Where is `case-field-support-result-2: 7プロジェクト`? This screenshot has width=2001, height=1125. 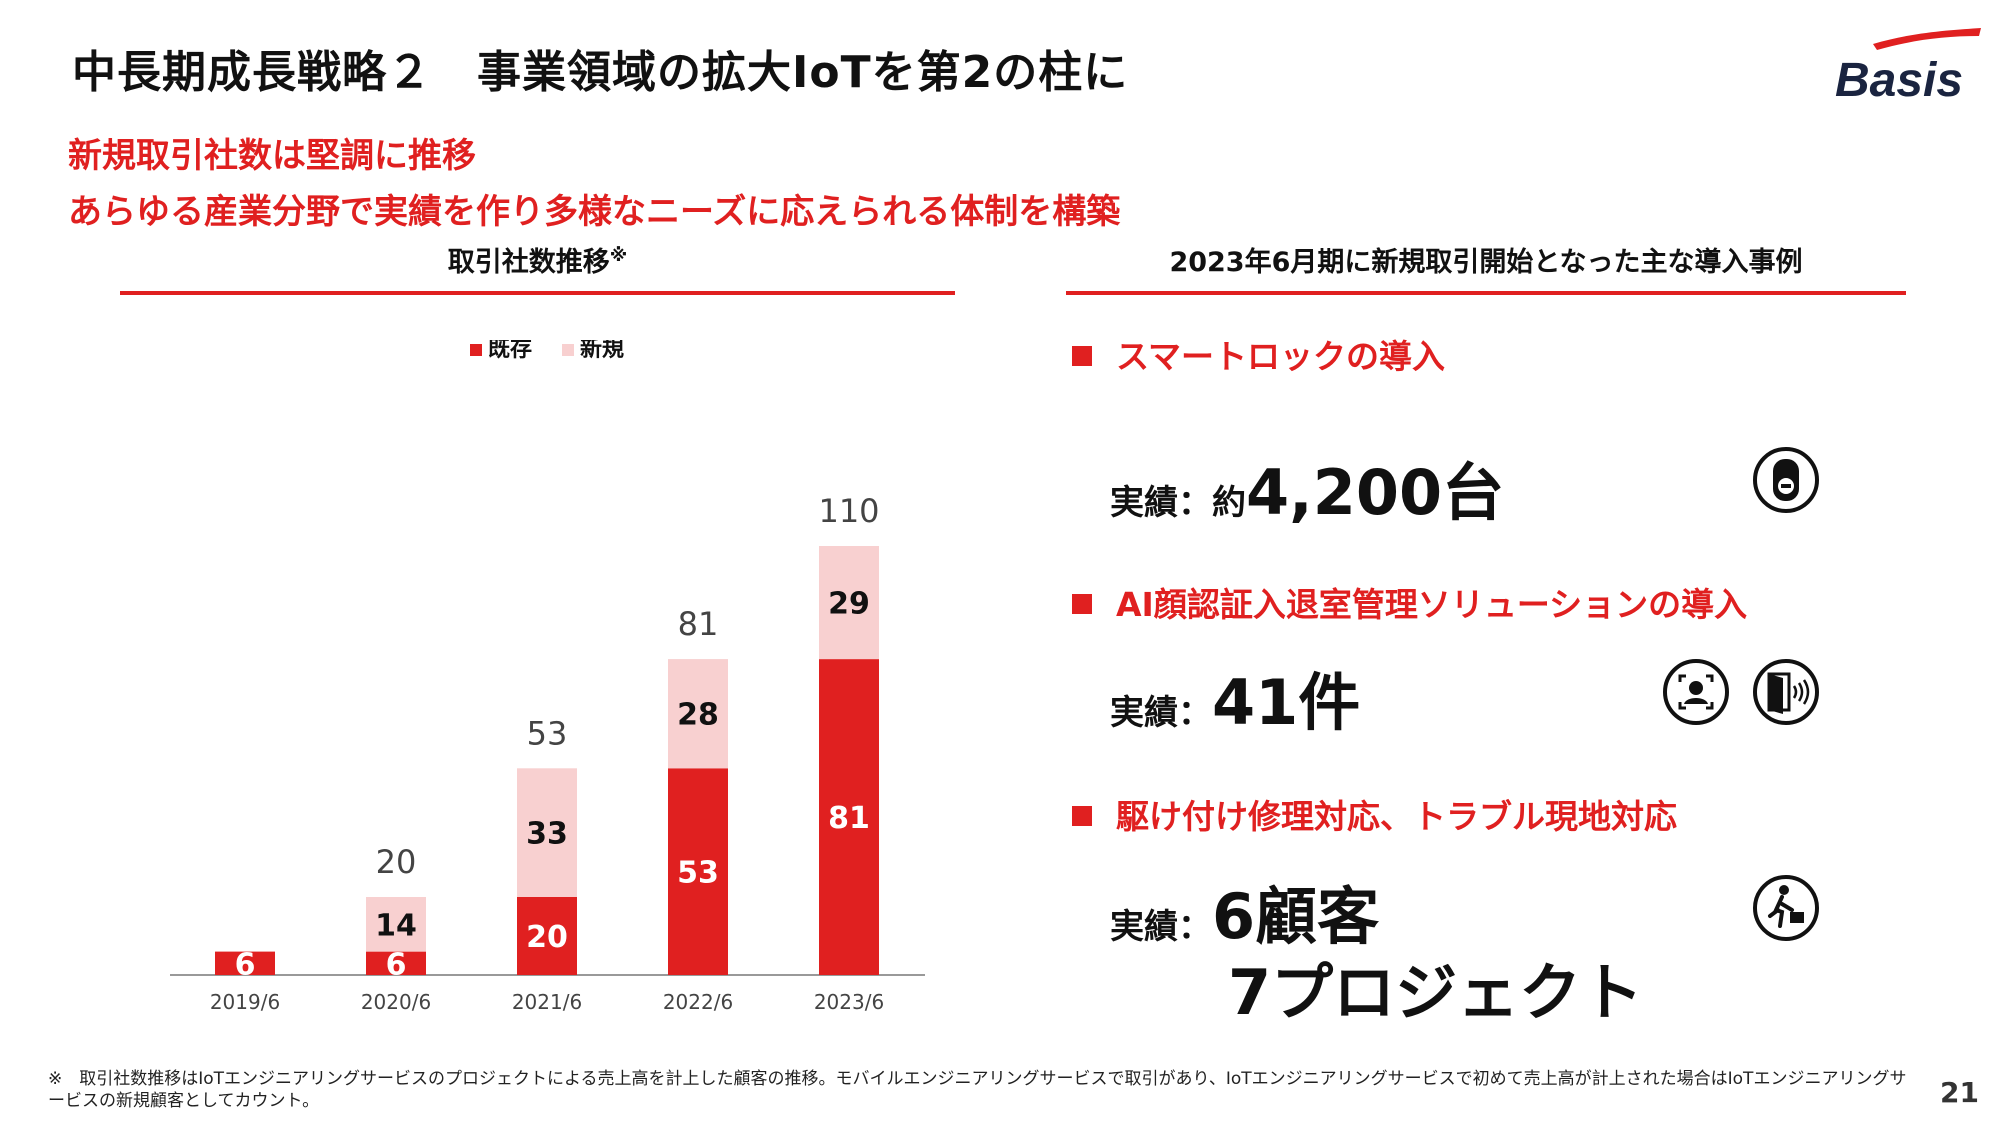 case-field-support-result-2: 7プロジェクト is located at coordinates (1436, 992).